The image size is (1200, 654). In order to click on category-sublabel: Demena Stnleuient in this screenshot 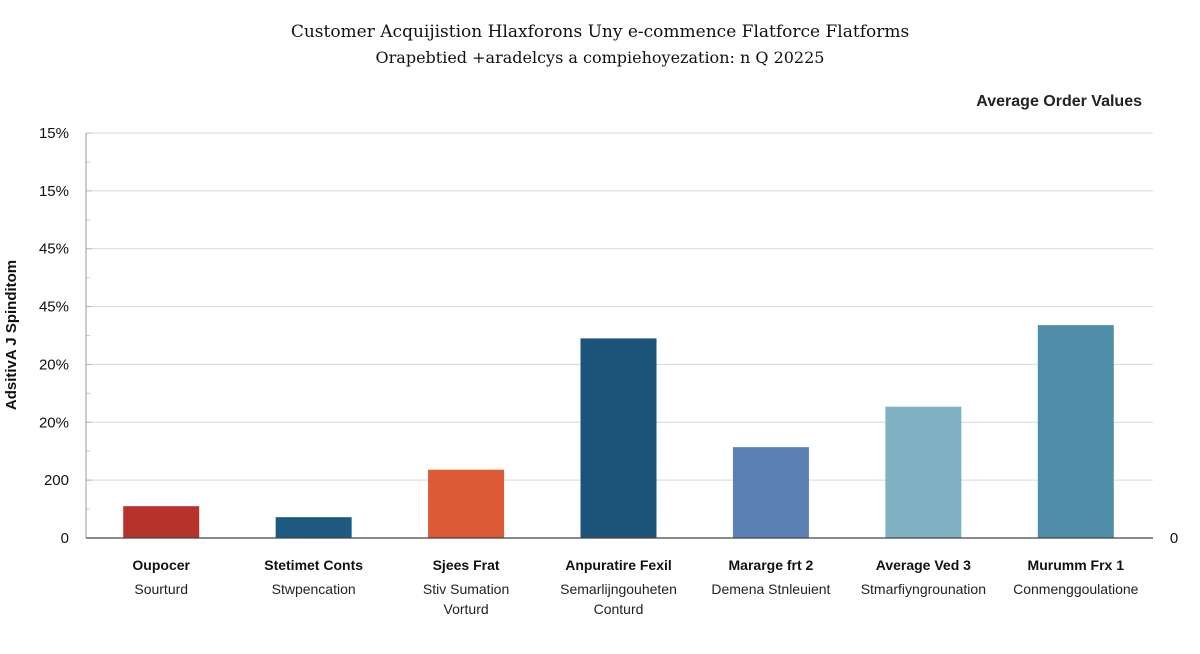, I will do `click(770, 589)`.